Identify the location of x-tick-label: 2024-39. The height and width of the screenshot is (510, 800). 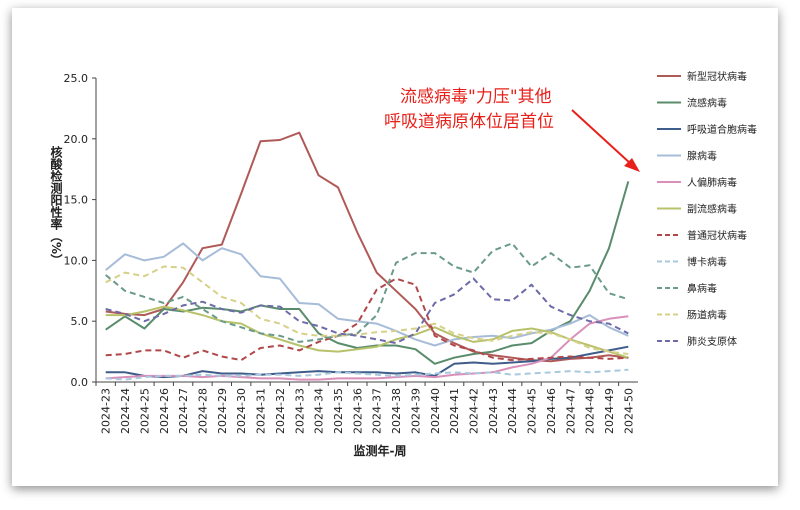
(415, 411).